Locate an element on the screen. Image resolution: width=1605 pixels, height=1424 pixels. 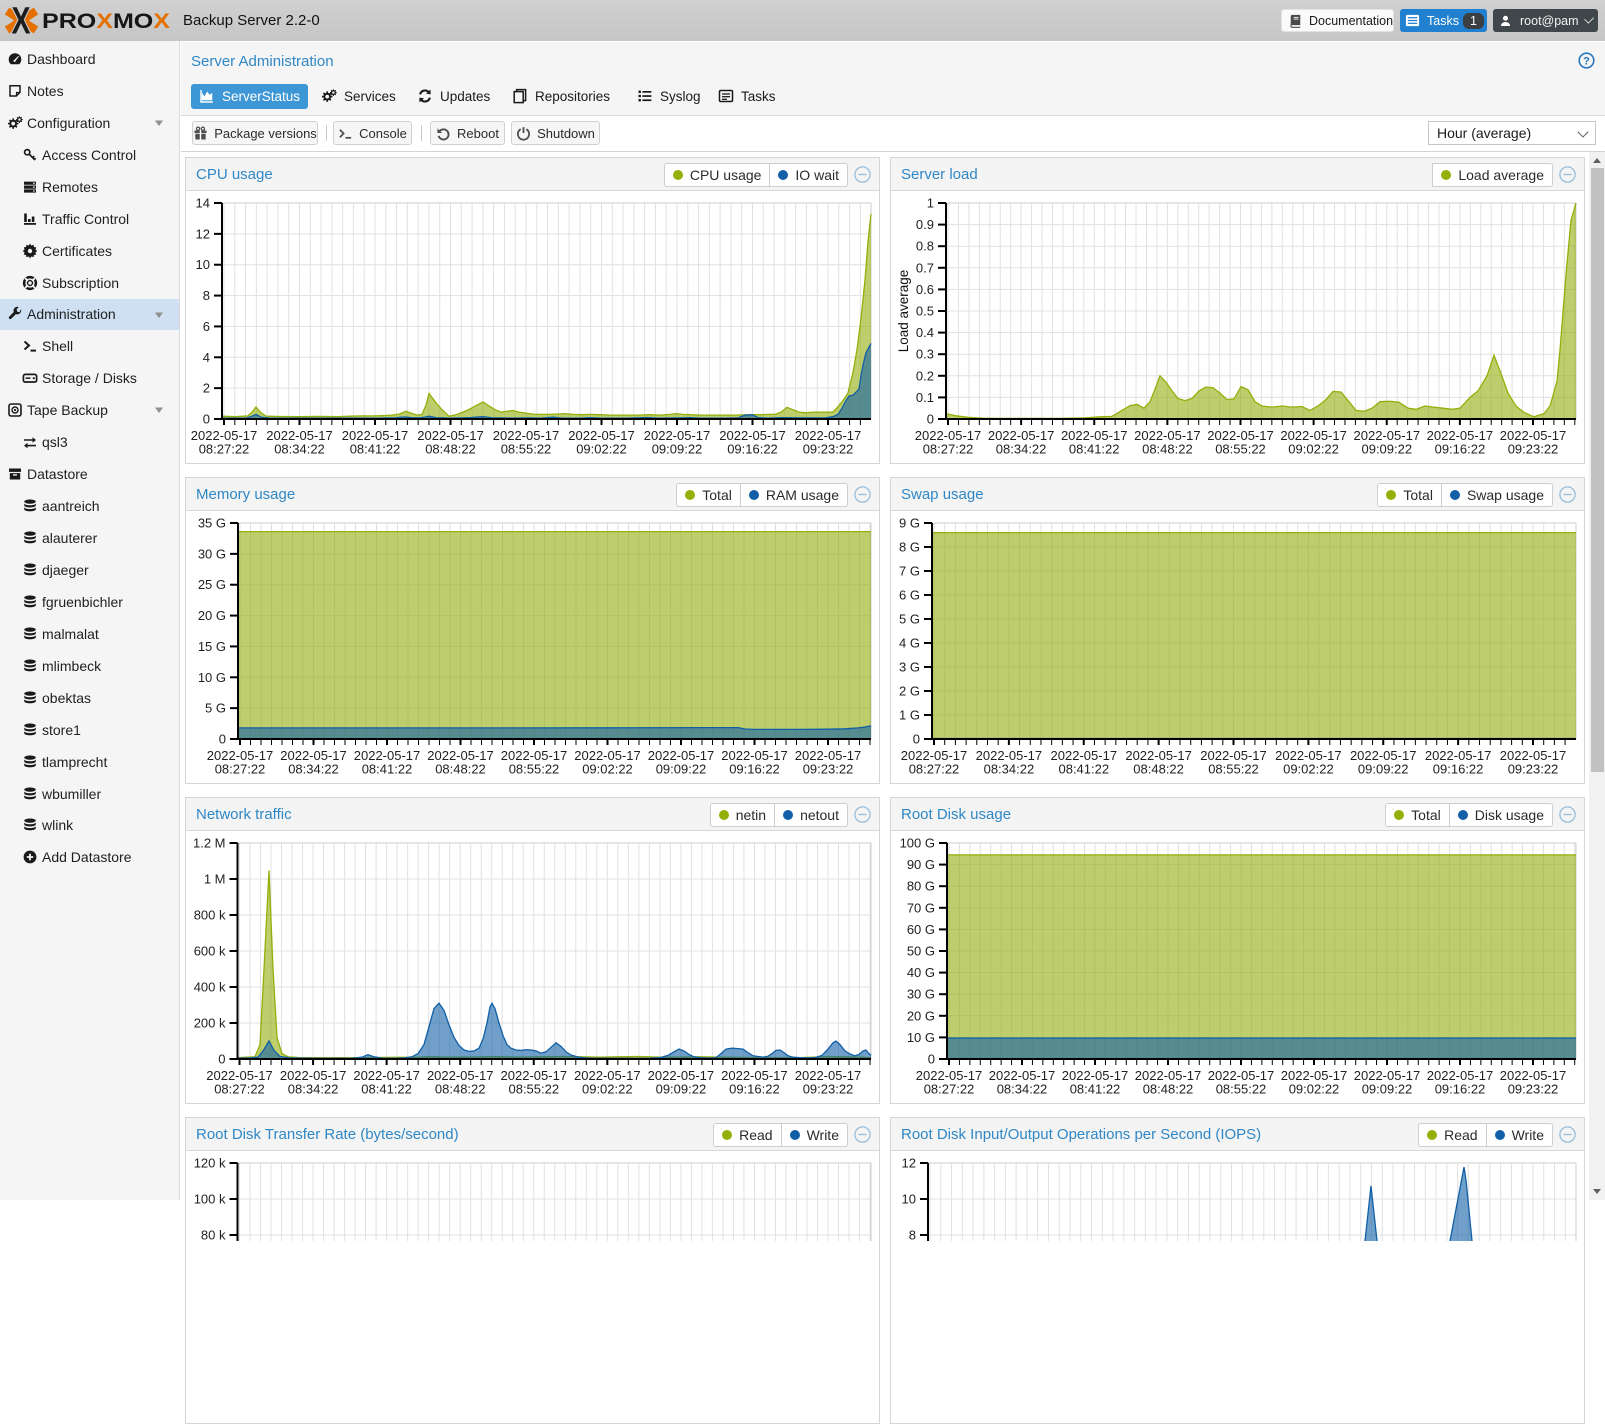
svg-text: 200 k is located at coordinates (210, 1023).